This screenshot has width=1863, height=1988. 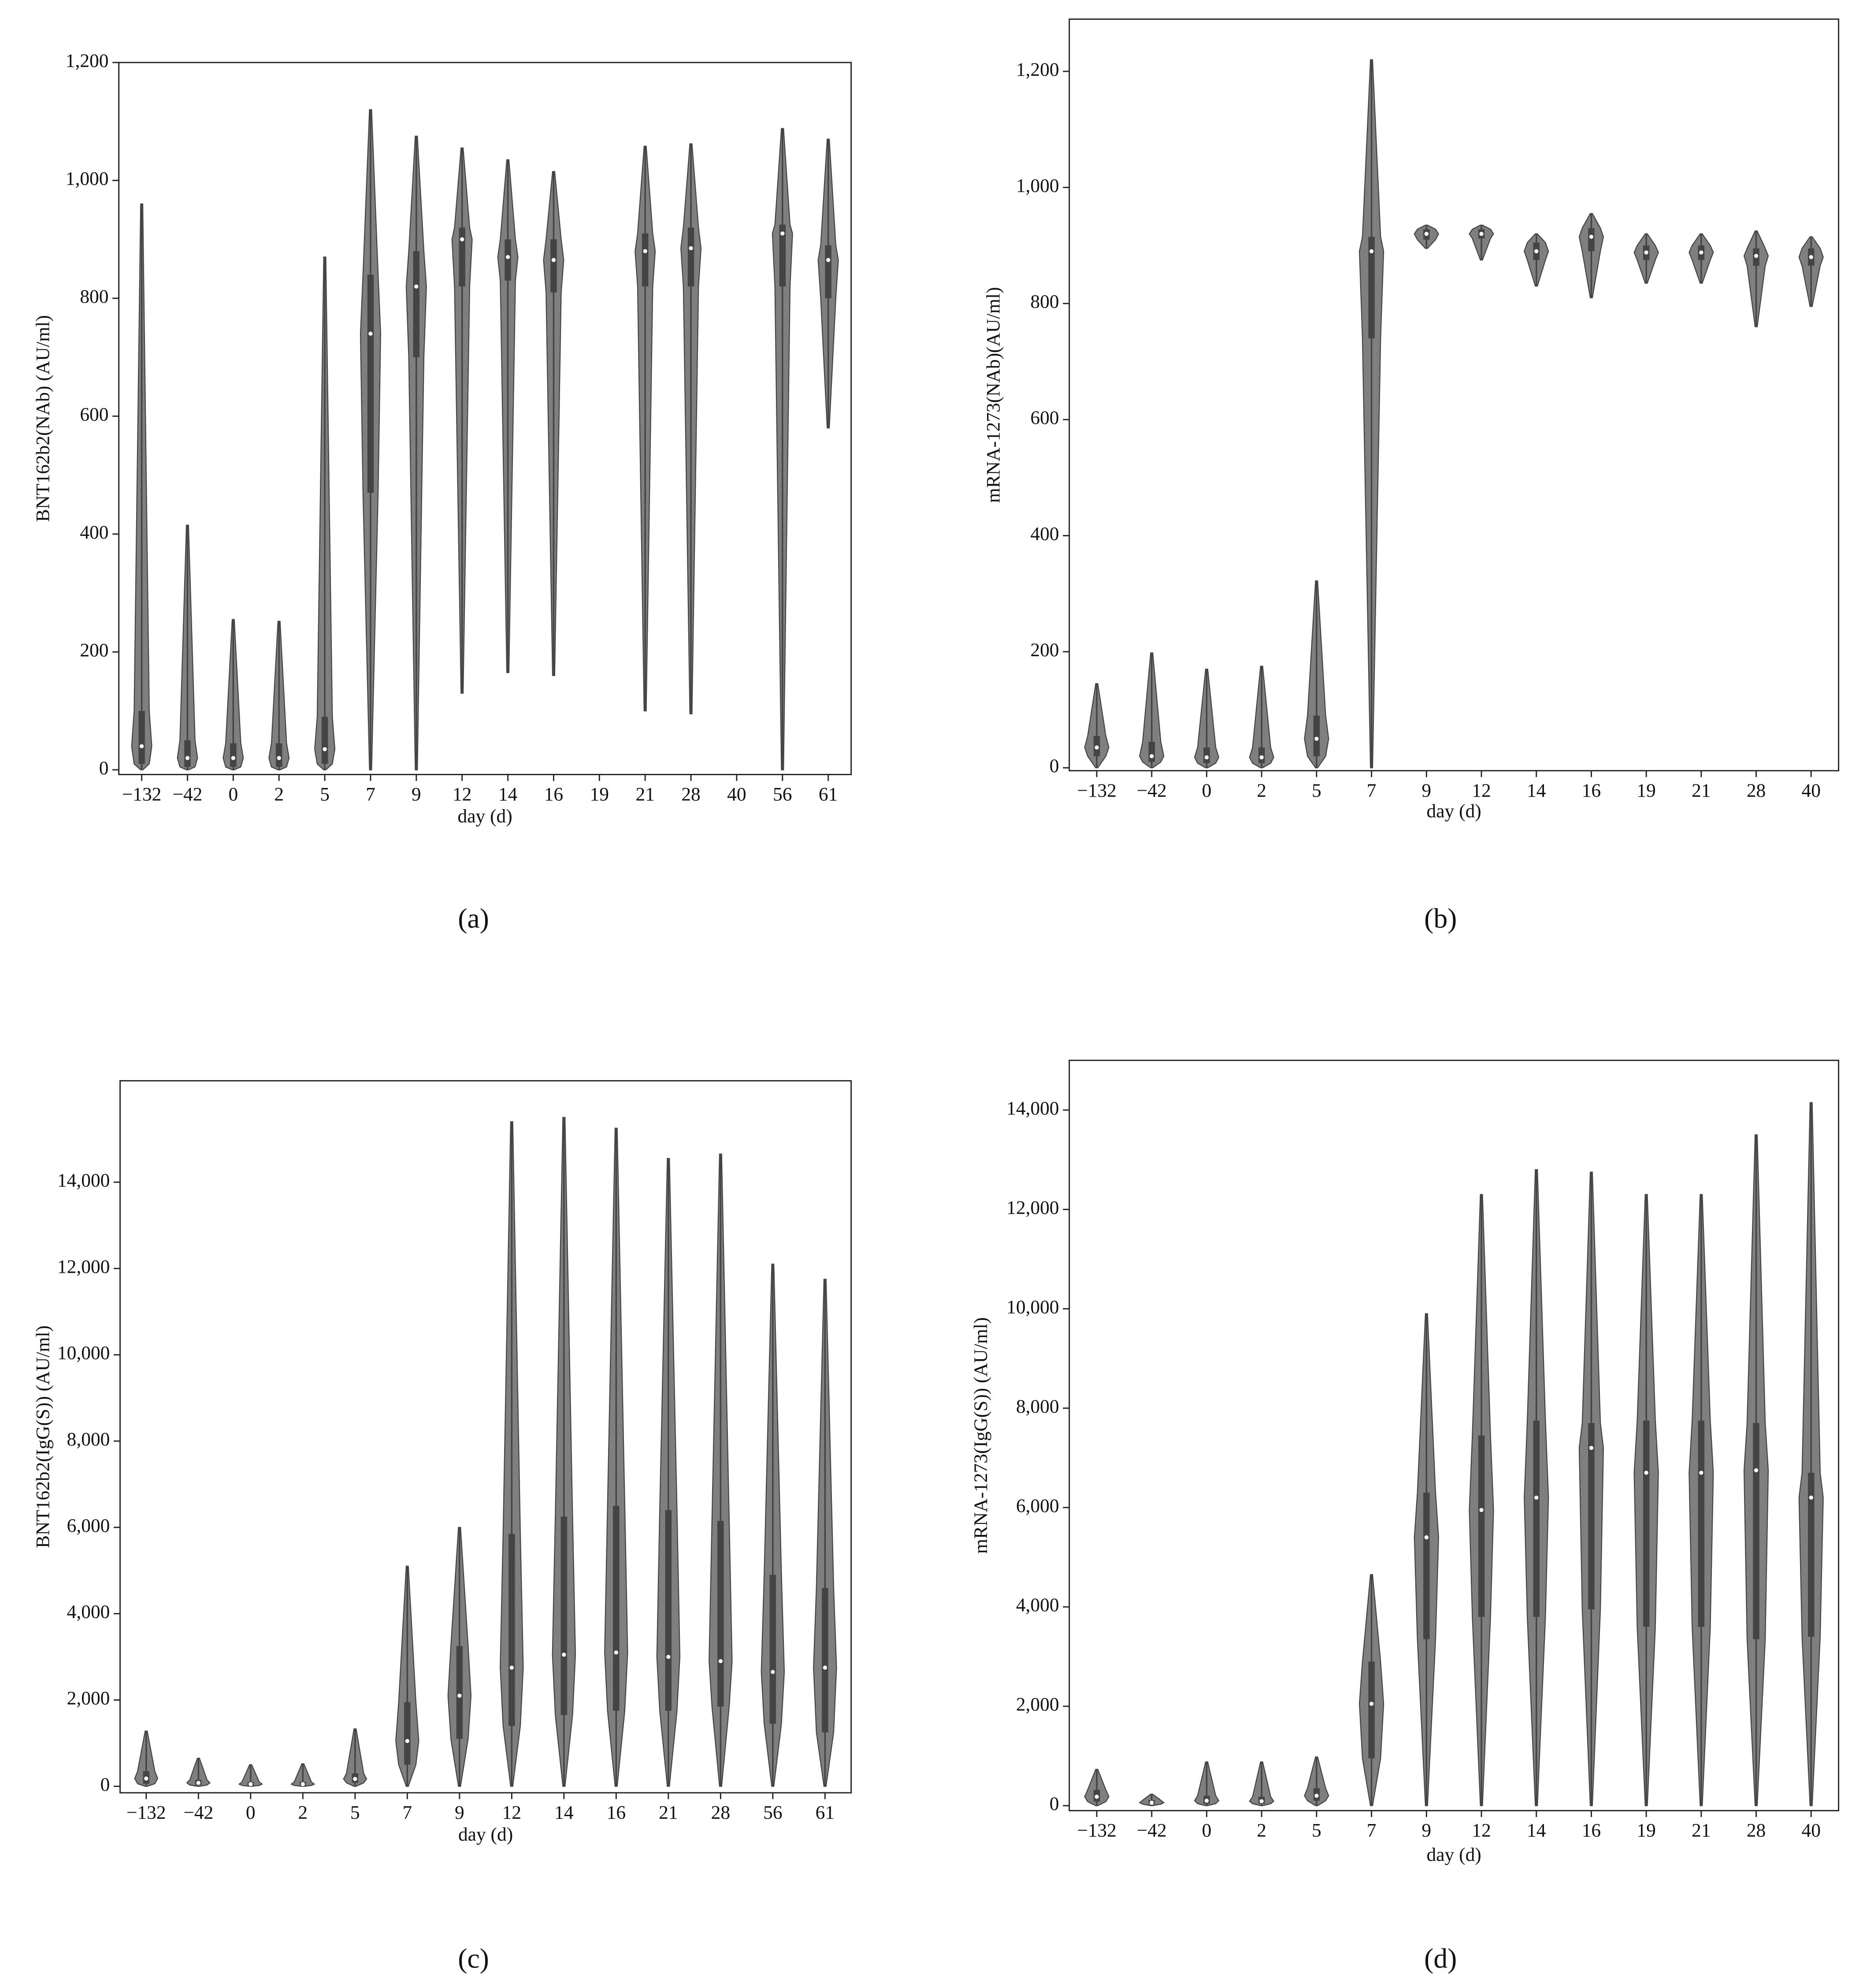 I want to click on y-tick-label: 6,000, so click(x=88, y=1525).